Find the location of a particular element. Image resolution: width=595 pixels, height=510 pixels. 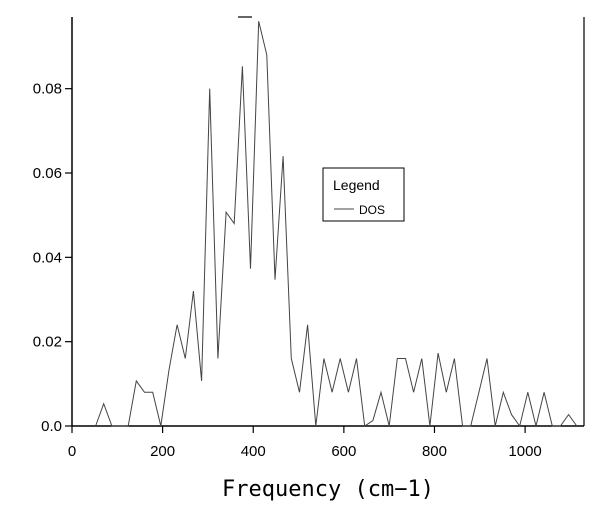

x-tick-label: 1000 is located at coordinates (524, 451).